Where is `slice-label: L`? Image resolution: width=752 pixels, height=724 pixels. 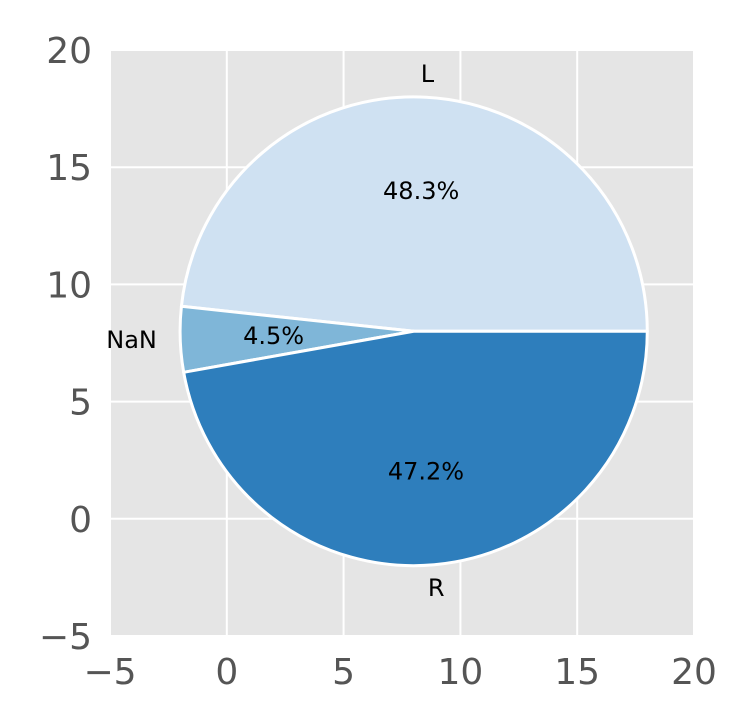
slice-label: L is located at coordinates (428, 74).